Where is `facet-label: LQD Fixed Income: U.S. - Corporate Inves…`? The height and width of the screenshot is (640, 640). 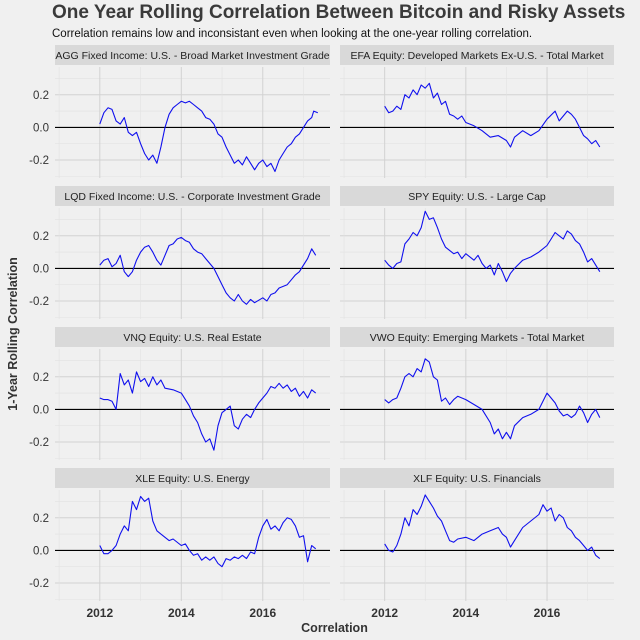 facet-label: LQD Fixed Income: U.S. - Corporate Inves… is located at coordinates (192, 197).